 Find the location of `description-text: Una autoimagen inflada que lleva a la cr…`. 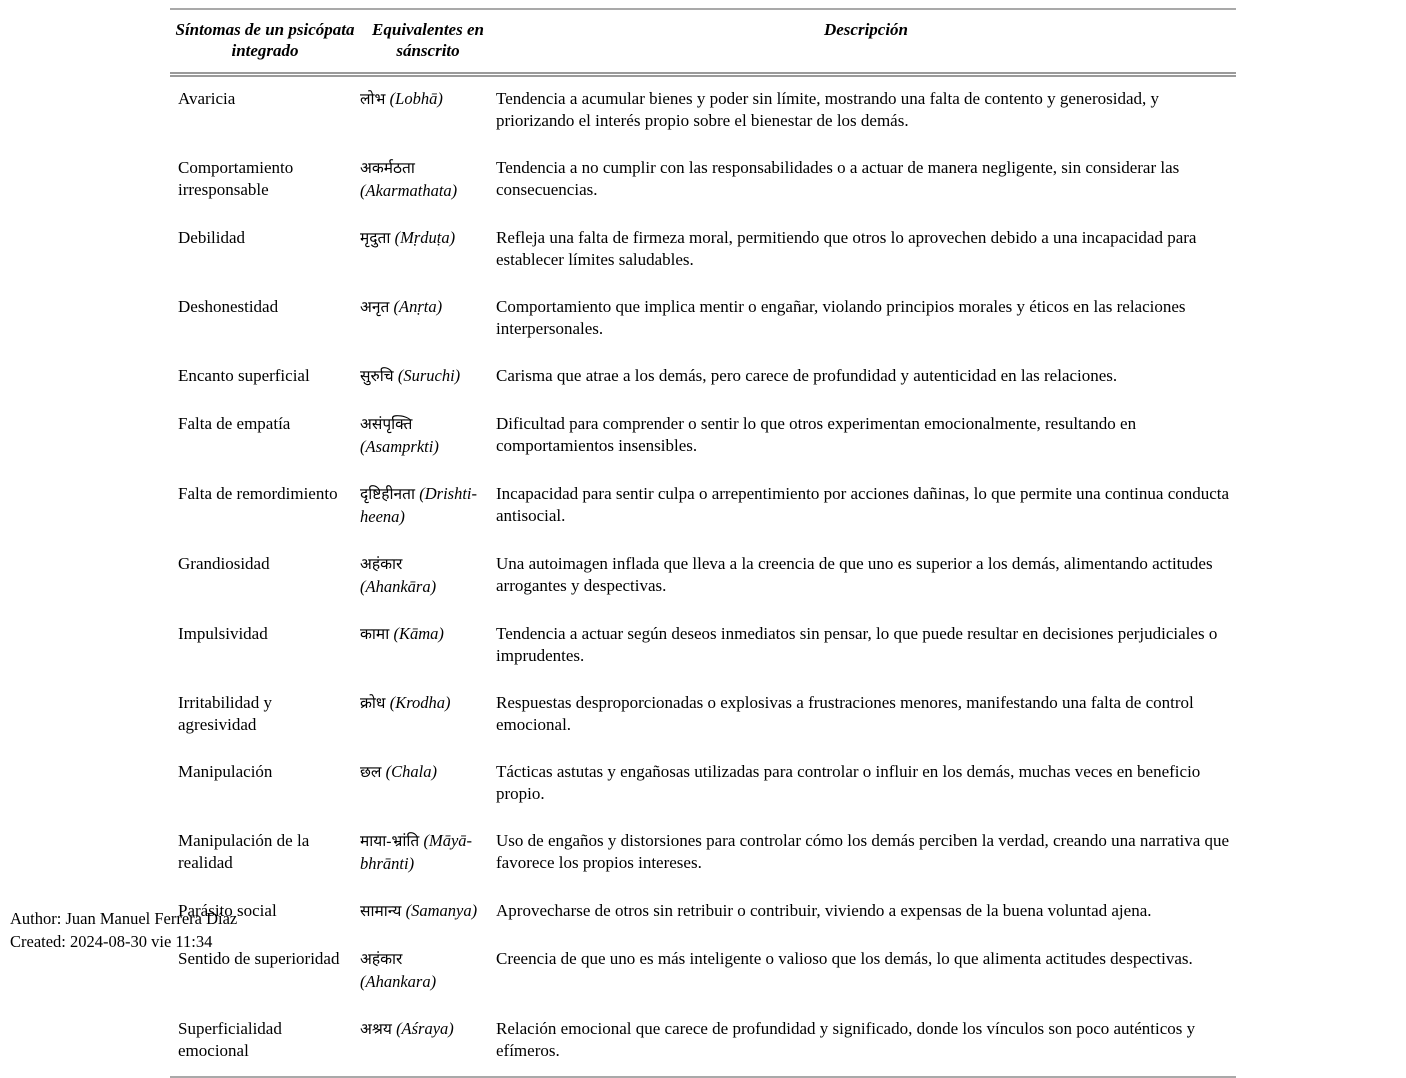

description-text: Una autoimagen inflada que lleva a la cr… is located at coordinates (854, 574).